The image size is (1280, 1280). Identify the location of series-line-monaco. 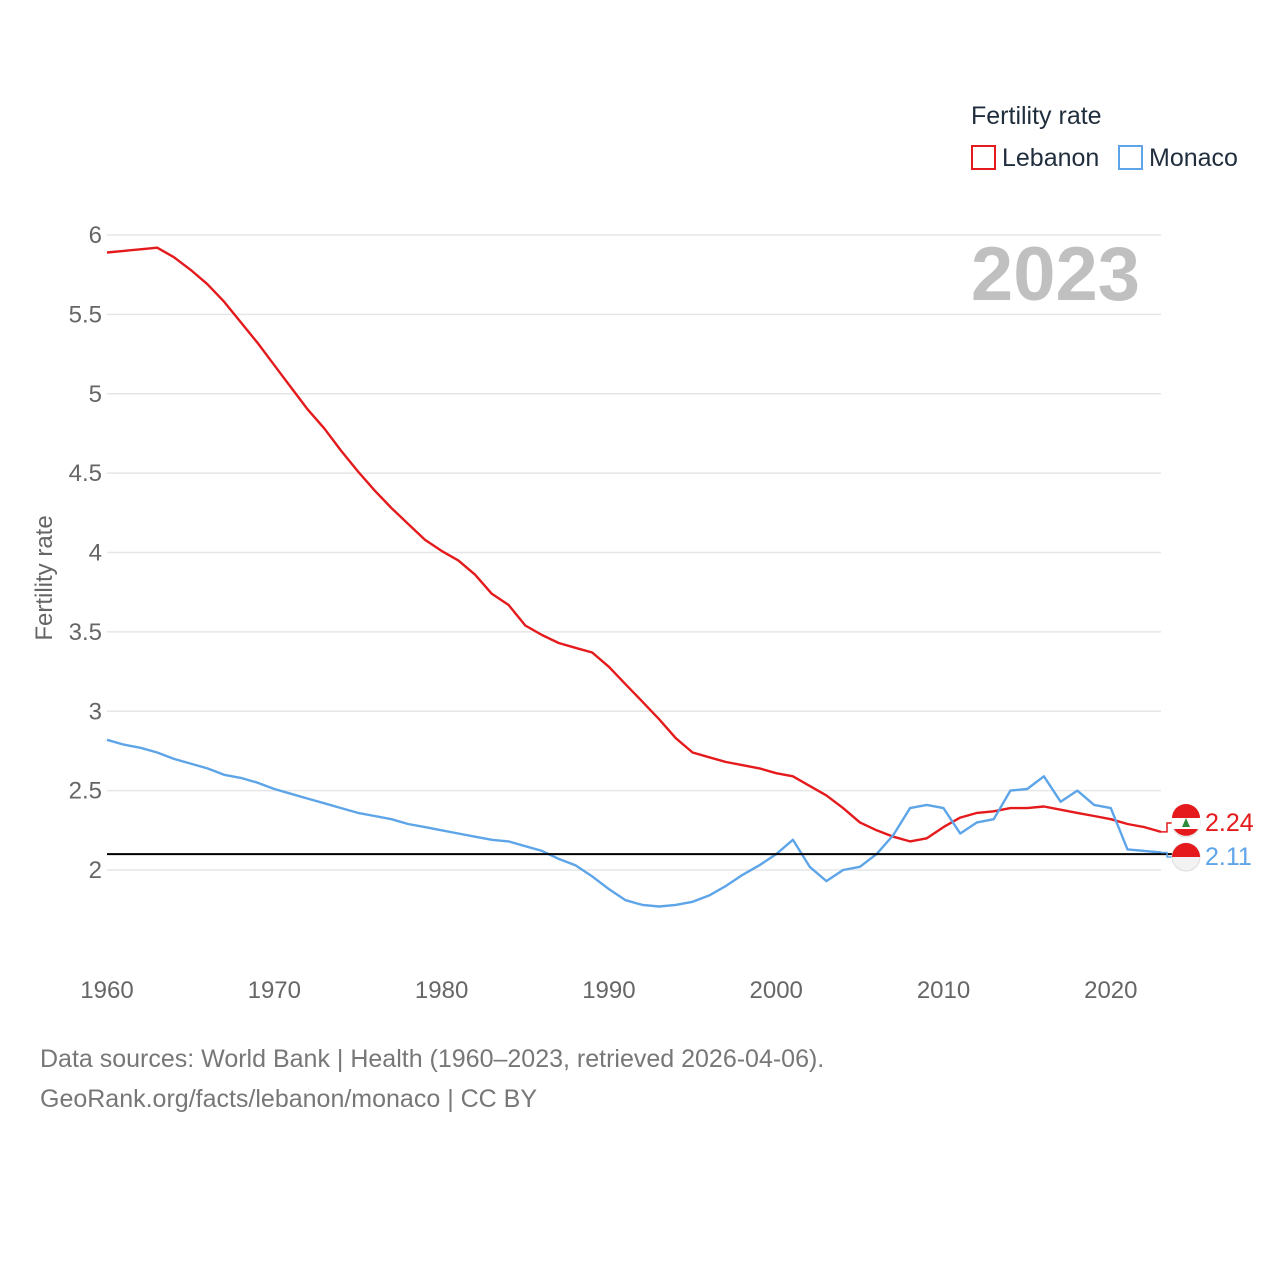
(634, 823).